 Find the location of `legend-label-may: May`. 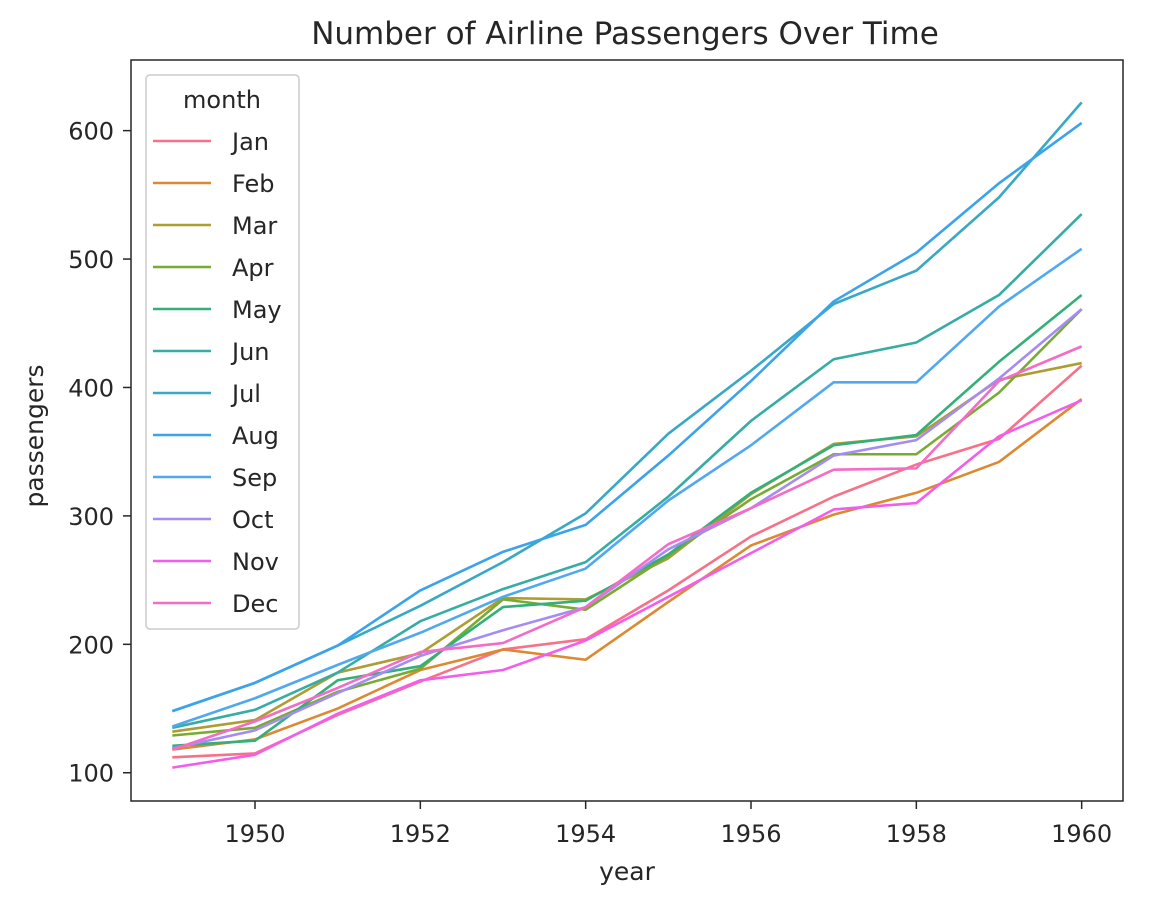

legend-label-may: May is located at coordinates (257, 310).